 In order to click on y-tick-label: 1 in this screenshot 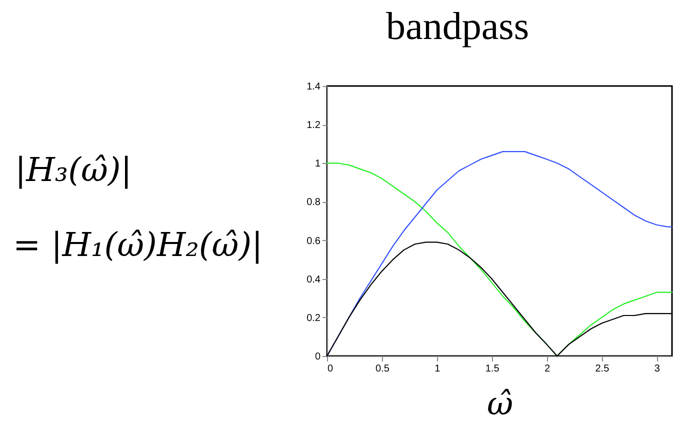, I will do `click(317, 164)`.